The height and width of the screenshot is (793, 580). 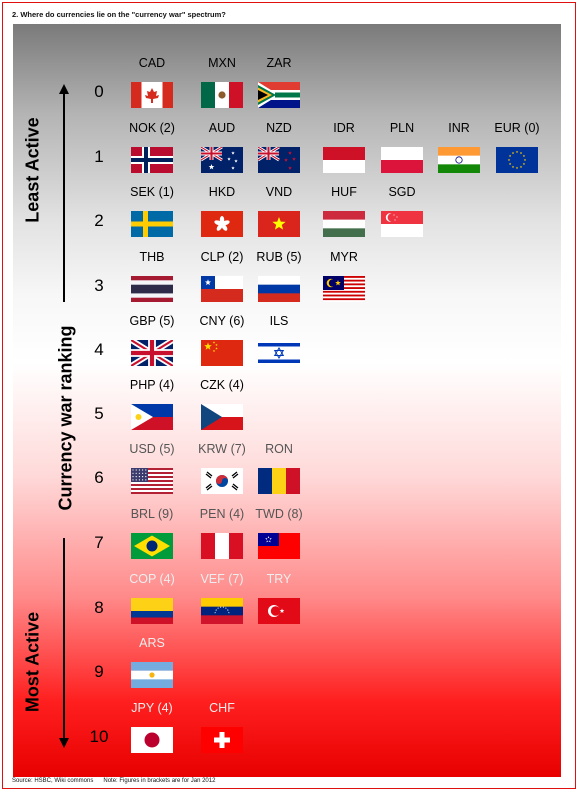 What do you see at coordinates (99, 671) in the screenshot?
I see `rank-number: 9` at bounding box center [99, 671].